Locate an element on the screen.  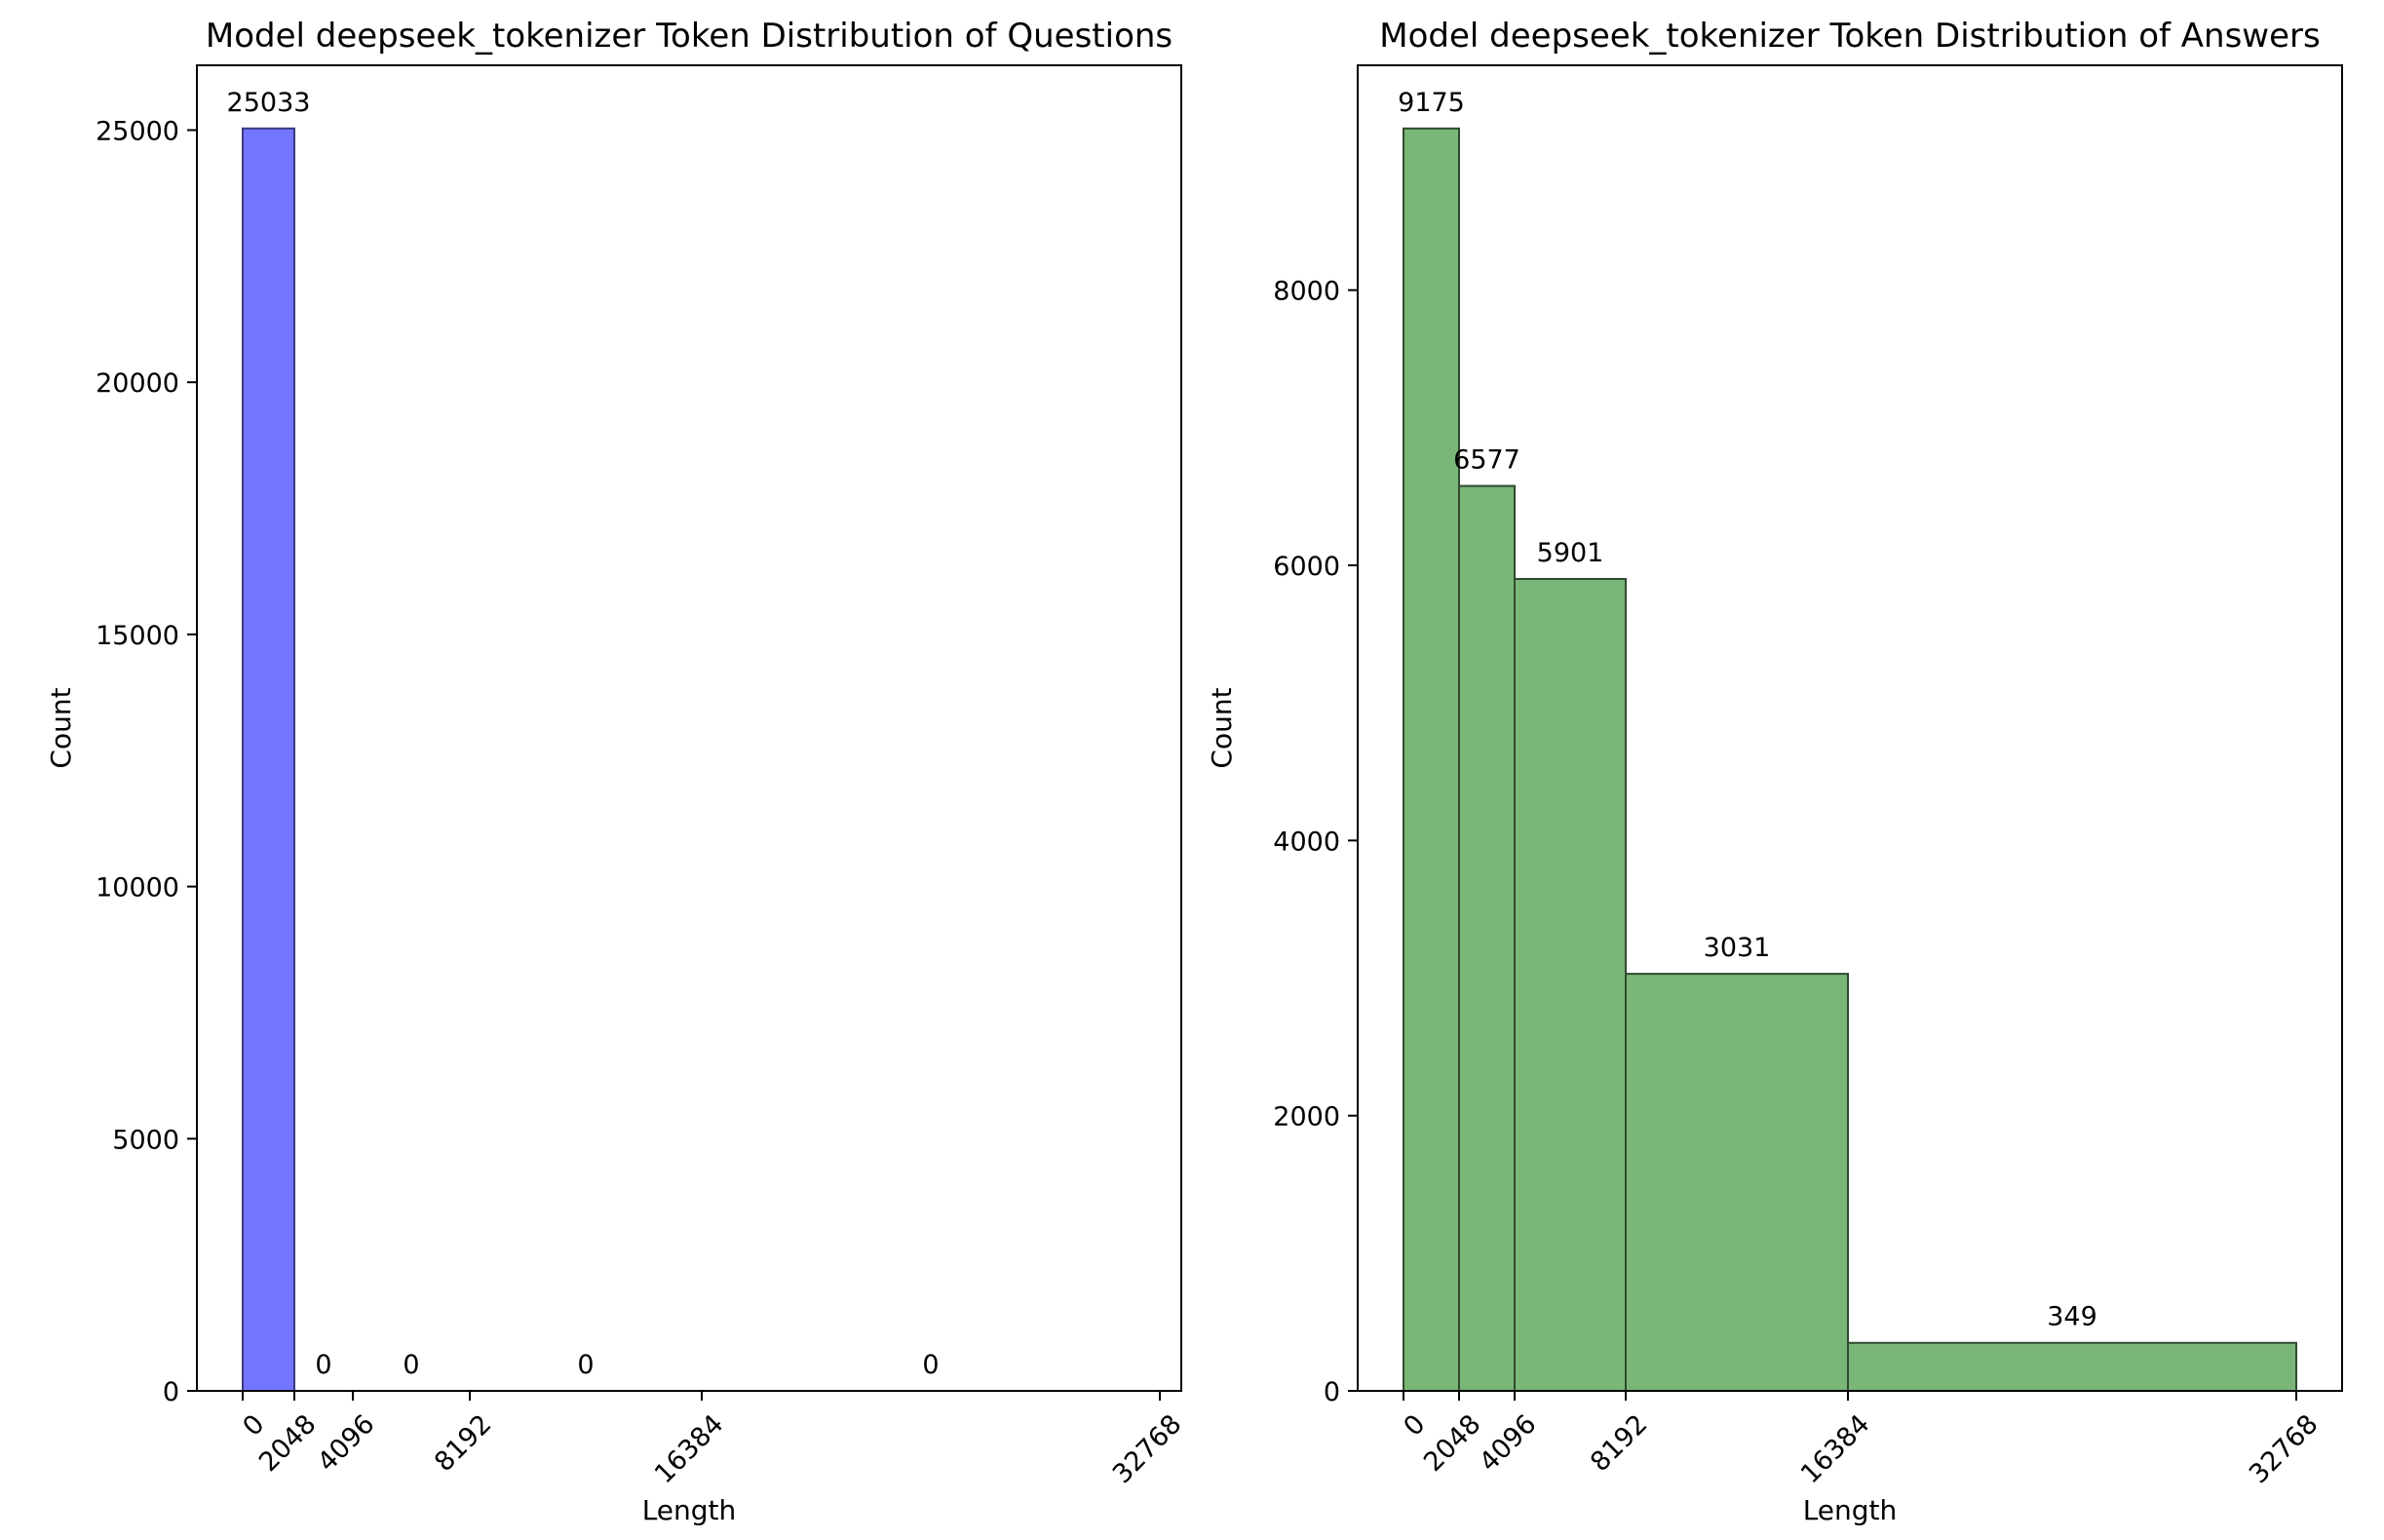
y-tick-label: 6000 is located at coordinates (1307, 567).